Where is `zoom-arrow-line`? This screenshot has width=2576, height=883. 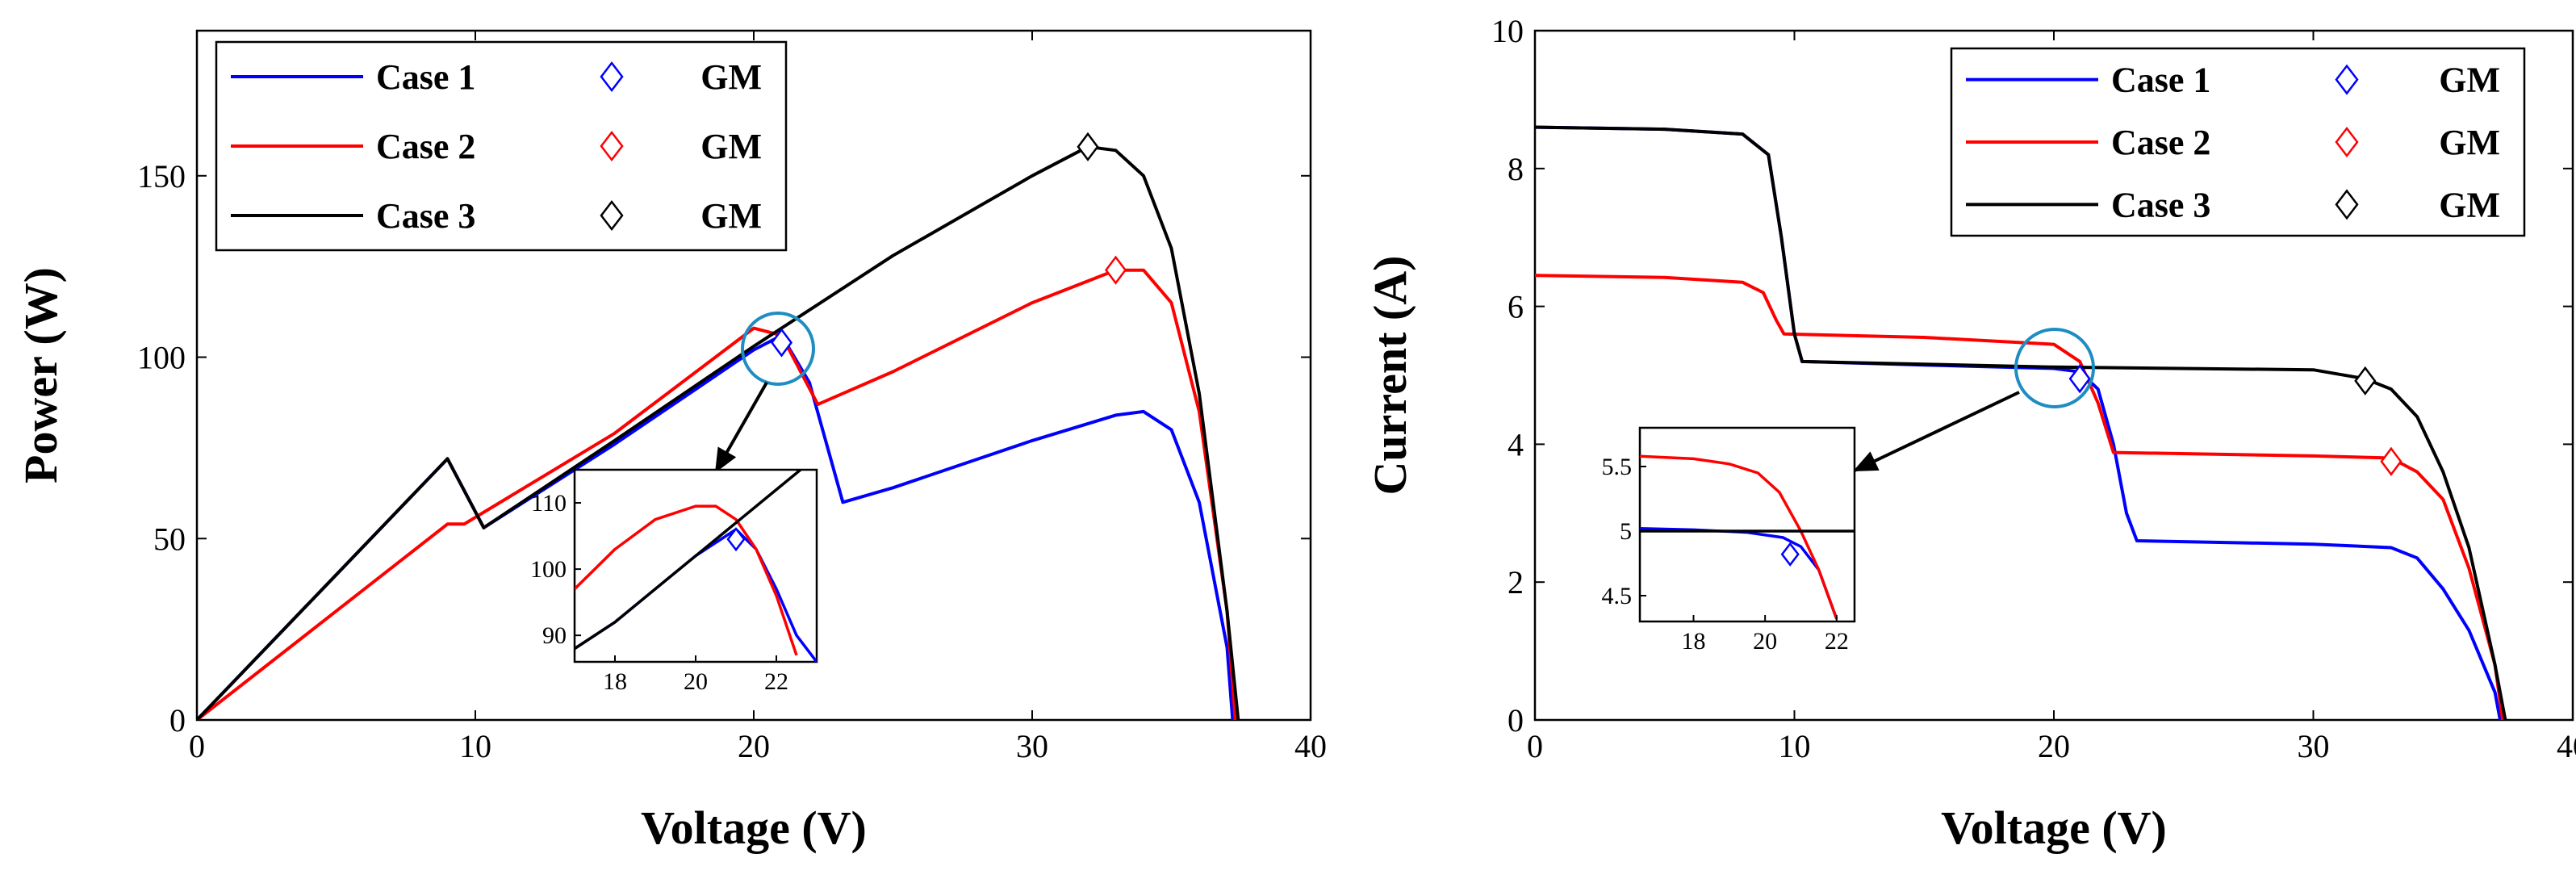
zoom-arrow-line is located at coordinates (1936, 432).